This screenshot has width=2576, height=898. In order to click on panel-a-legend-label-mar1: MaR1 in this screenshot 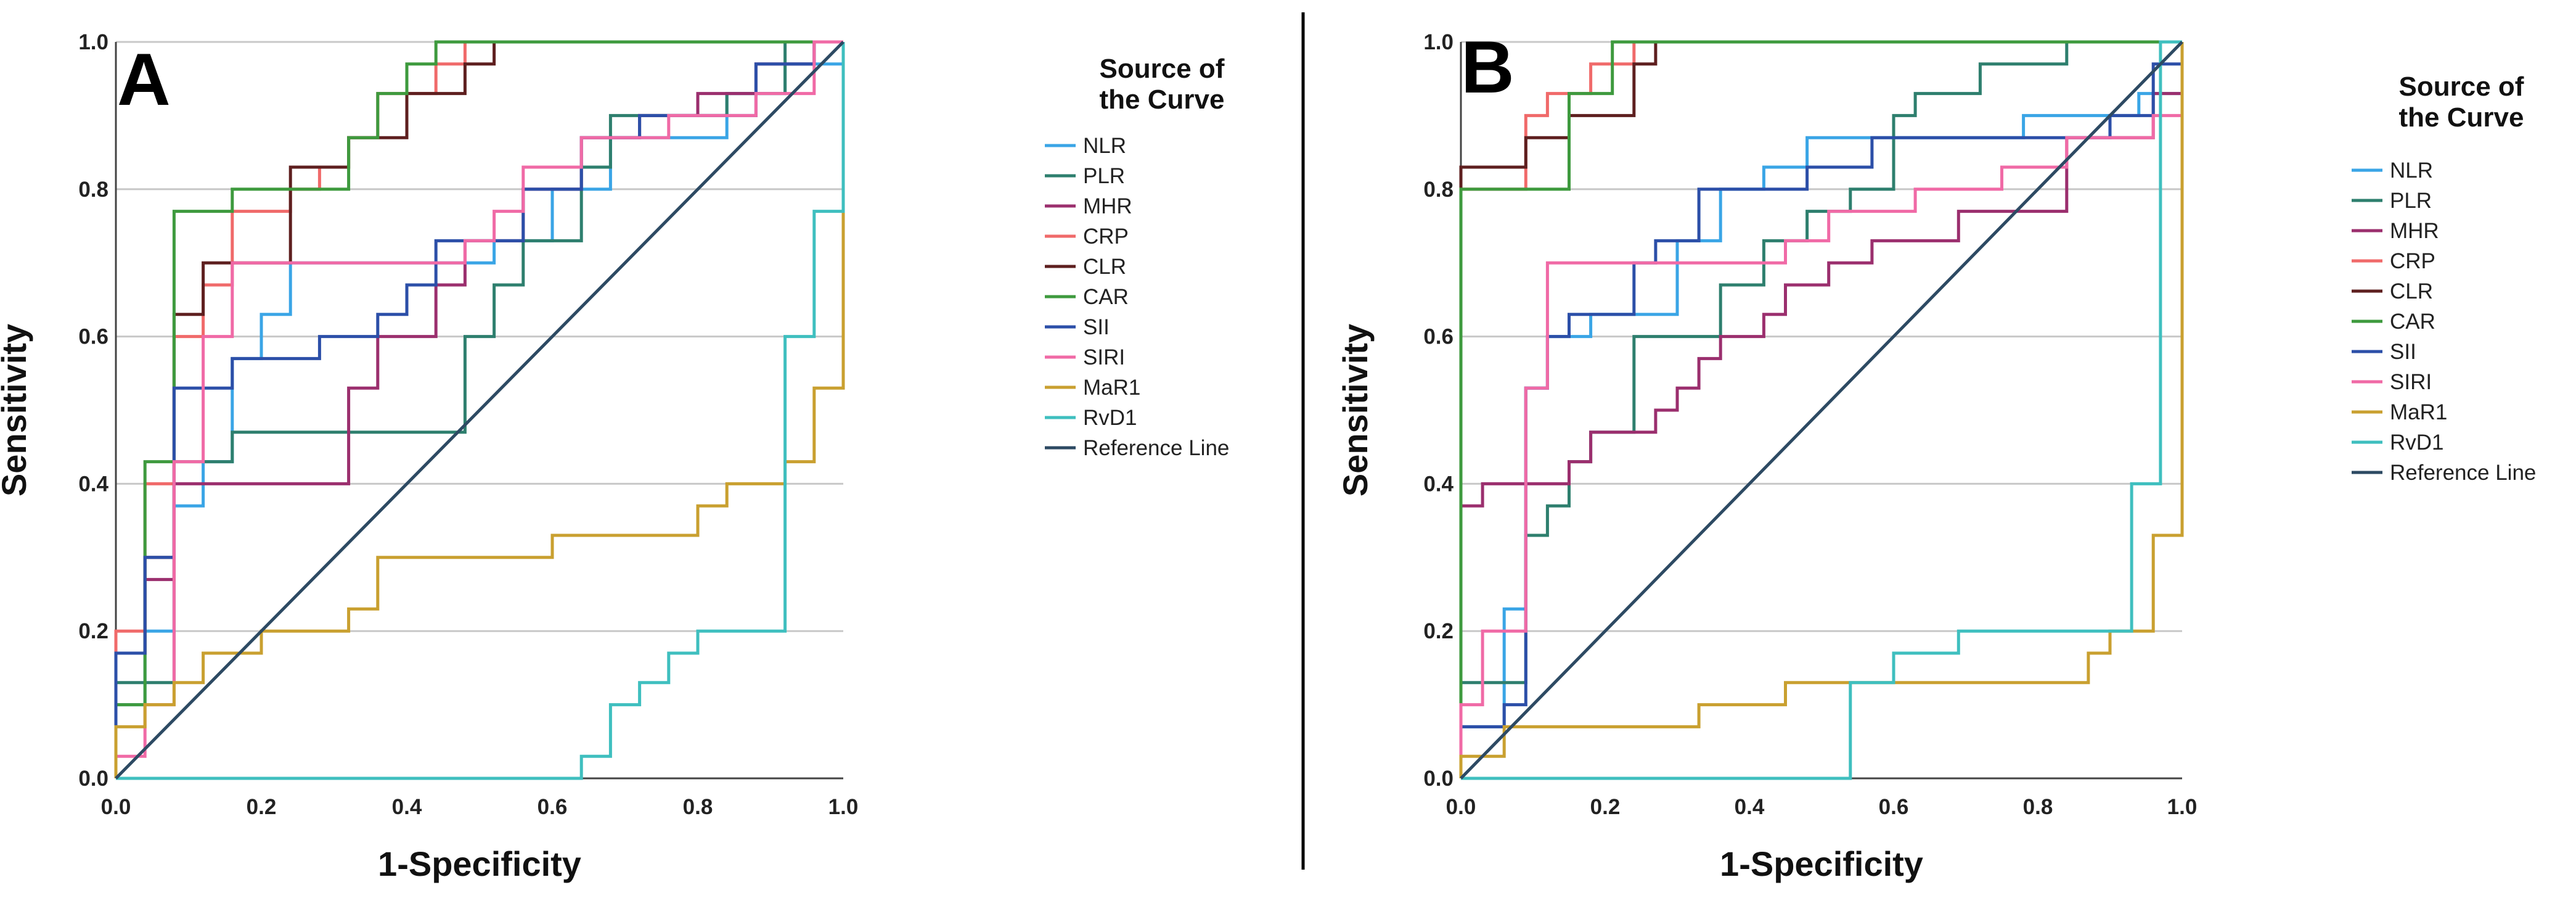, I will do `click(1111, 388)`.